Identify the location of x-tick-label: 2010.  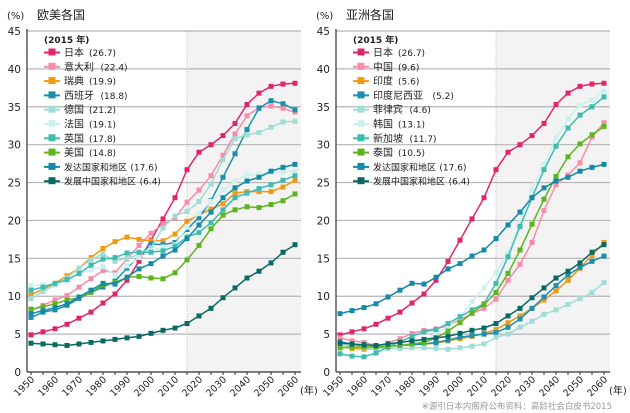
(477, 386).